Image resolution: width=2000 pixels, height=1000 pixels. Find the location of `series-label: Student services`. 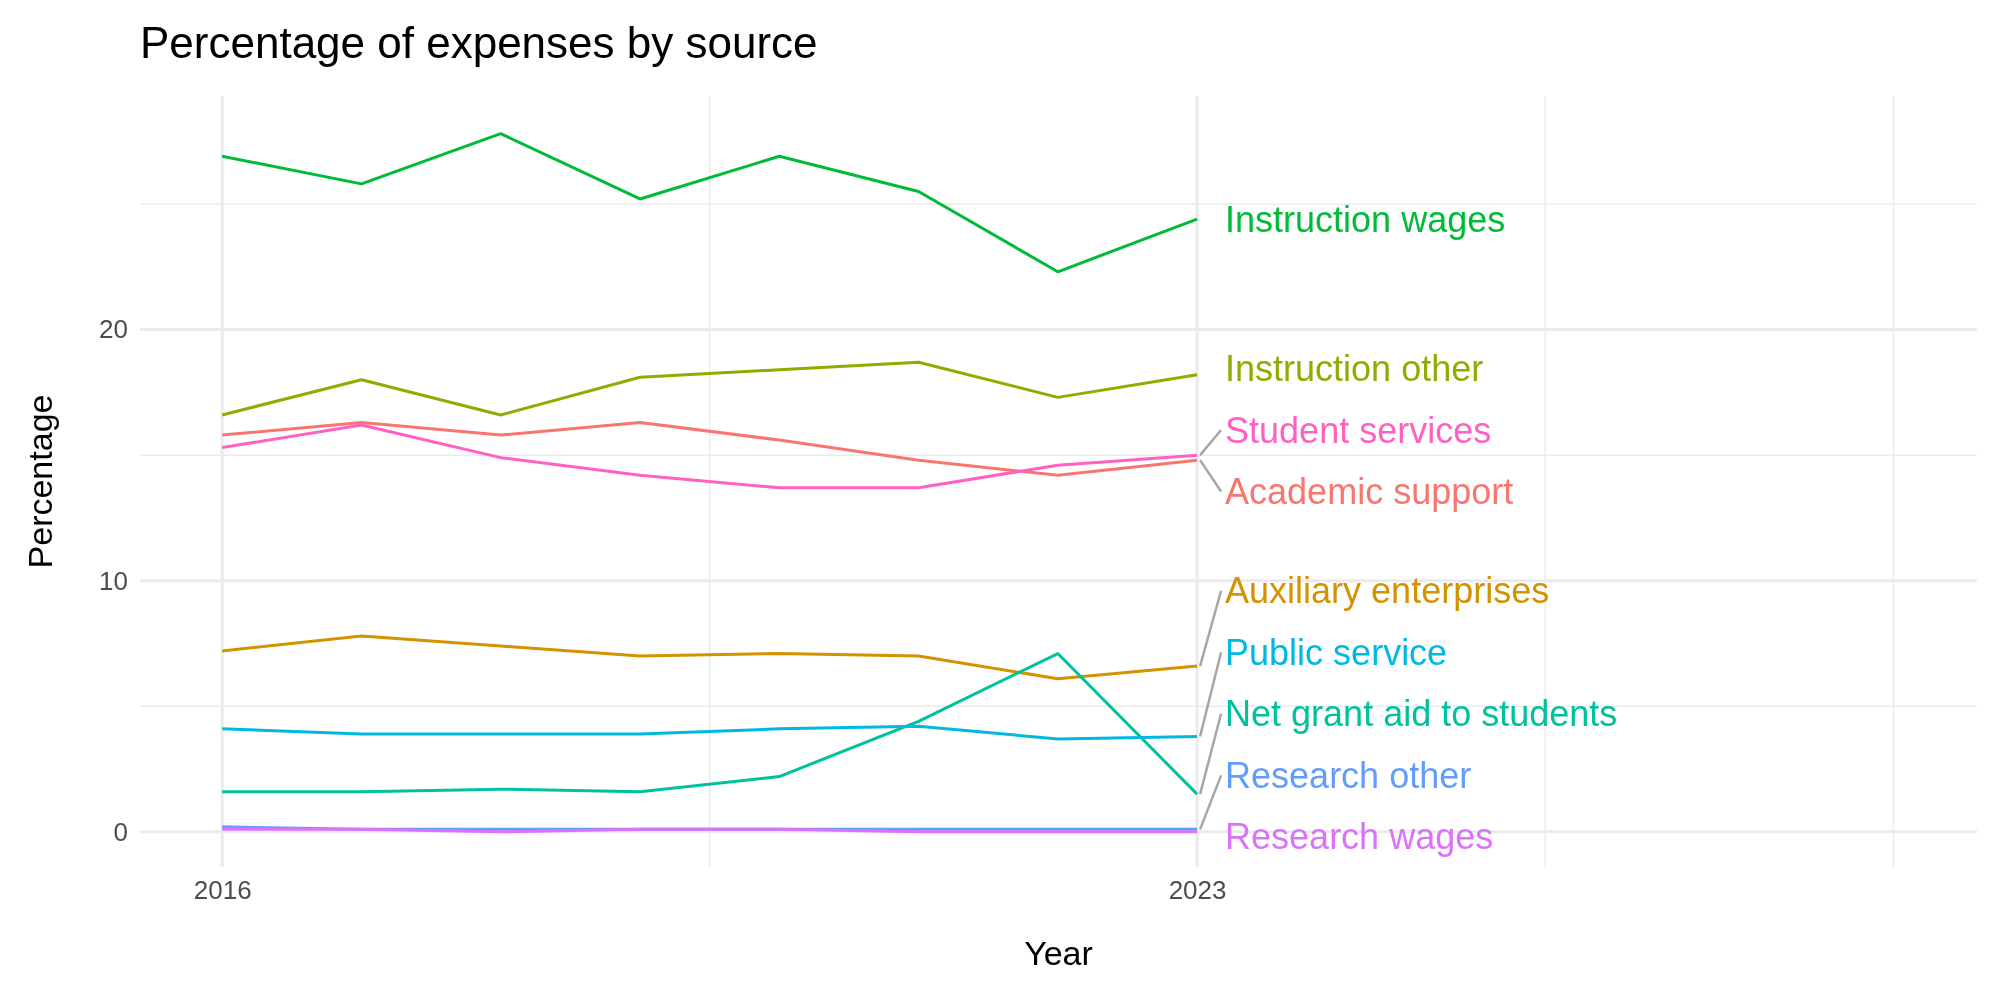

series-label: Student services is located at coordinates (1358, 430).